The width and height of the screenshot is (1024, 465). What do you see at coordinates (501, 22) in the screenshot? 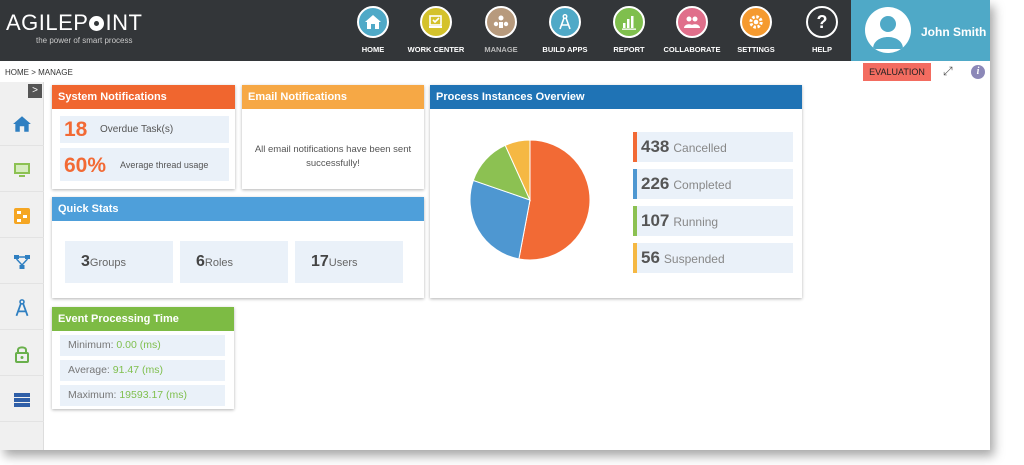
I see `manage-icon` at bounding box center [501, 22].